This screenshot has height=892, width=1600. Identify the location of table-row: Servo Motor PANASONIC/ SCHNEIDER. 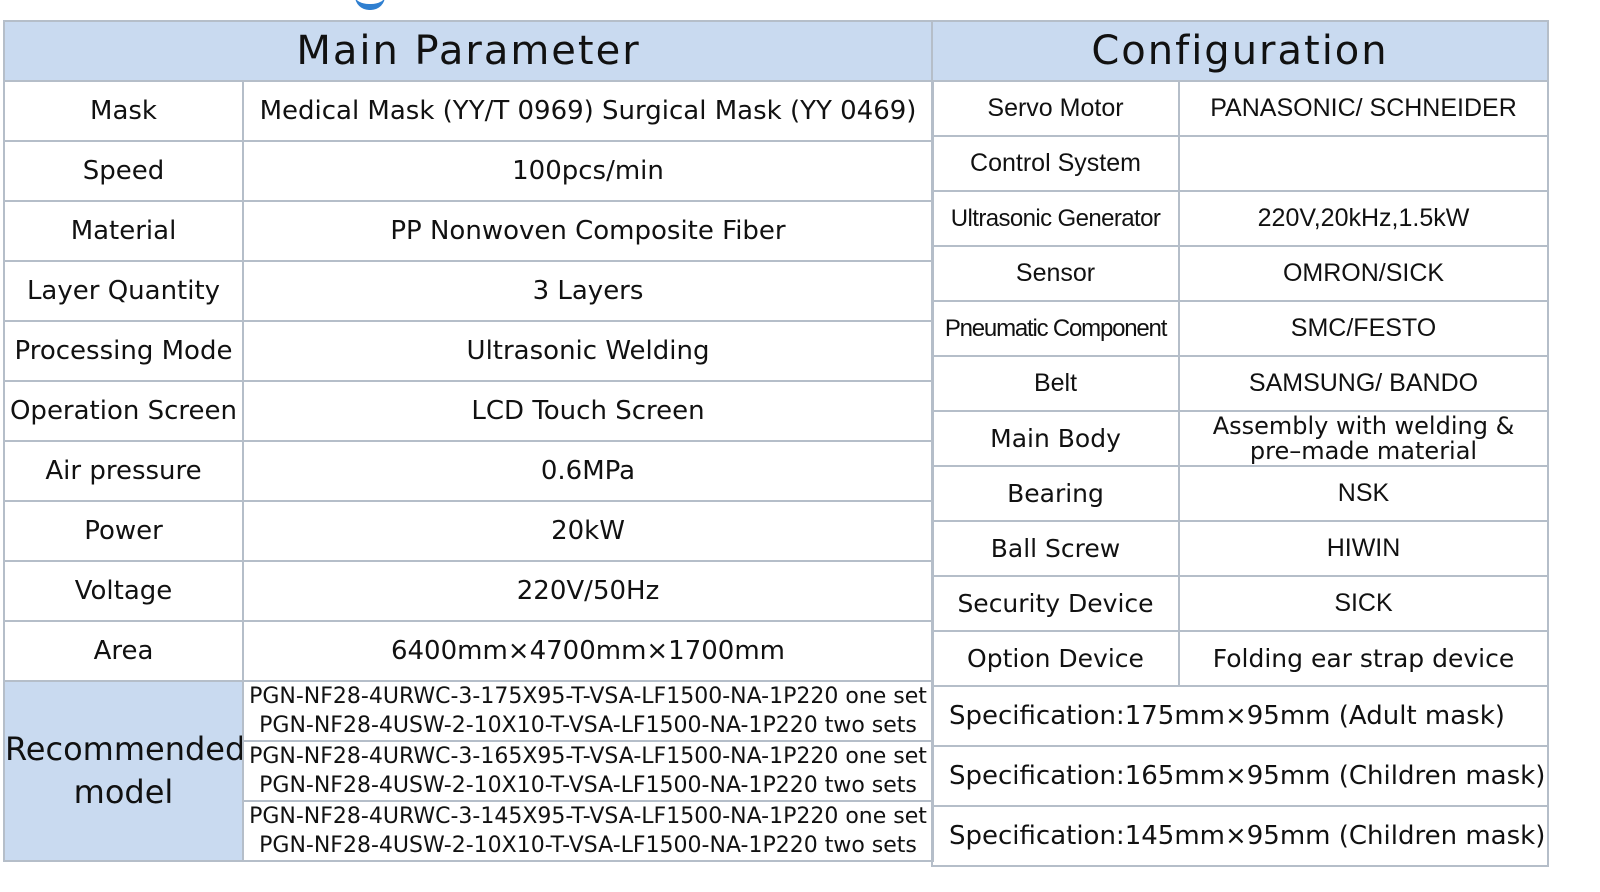
(1240, 108).